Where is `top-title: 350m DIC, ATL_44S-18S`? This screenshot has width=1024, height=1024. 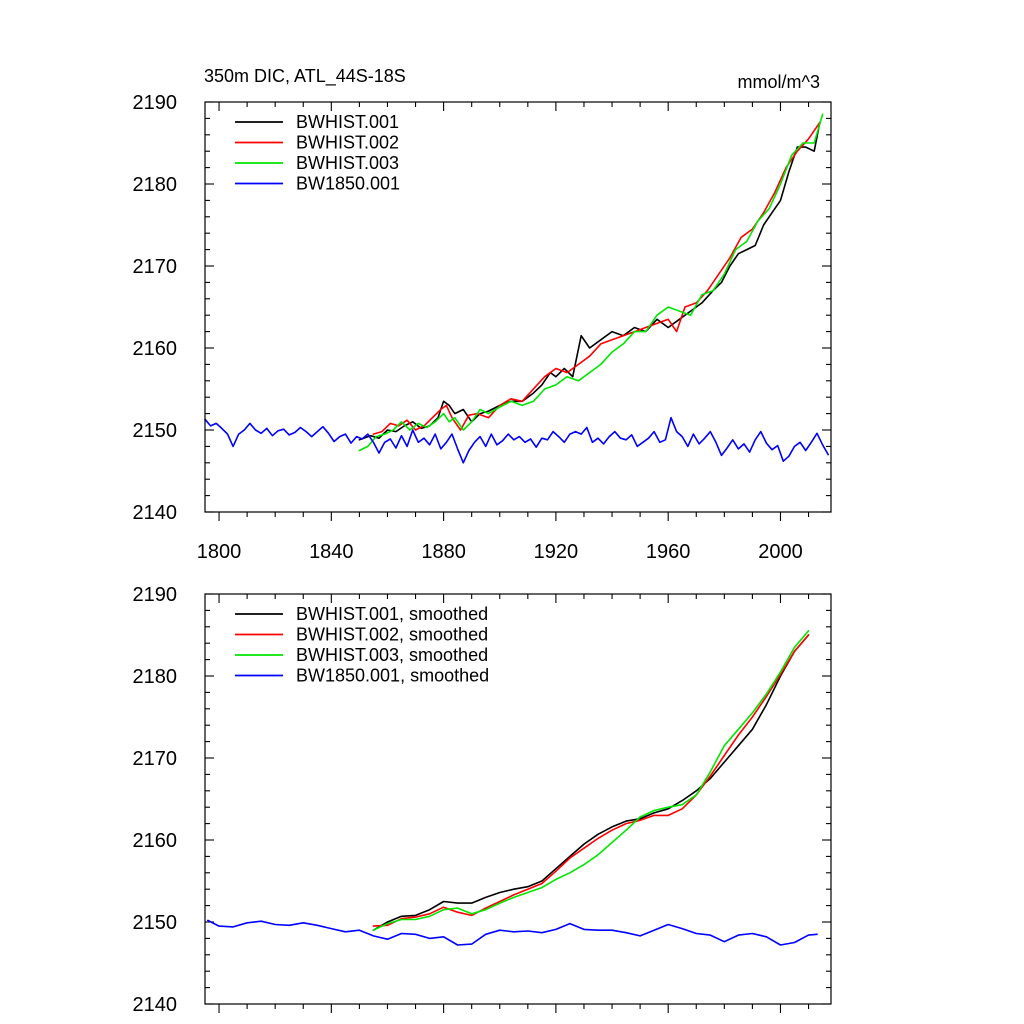 top-title: 350m DIC, ATL_44S-18S is located at coordinates (305, 76).